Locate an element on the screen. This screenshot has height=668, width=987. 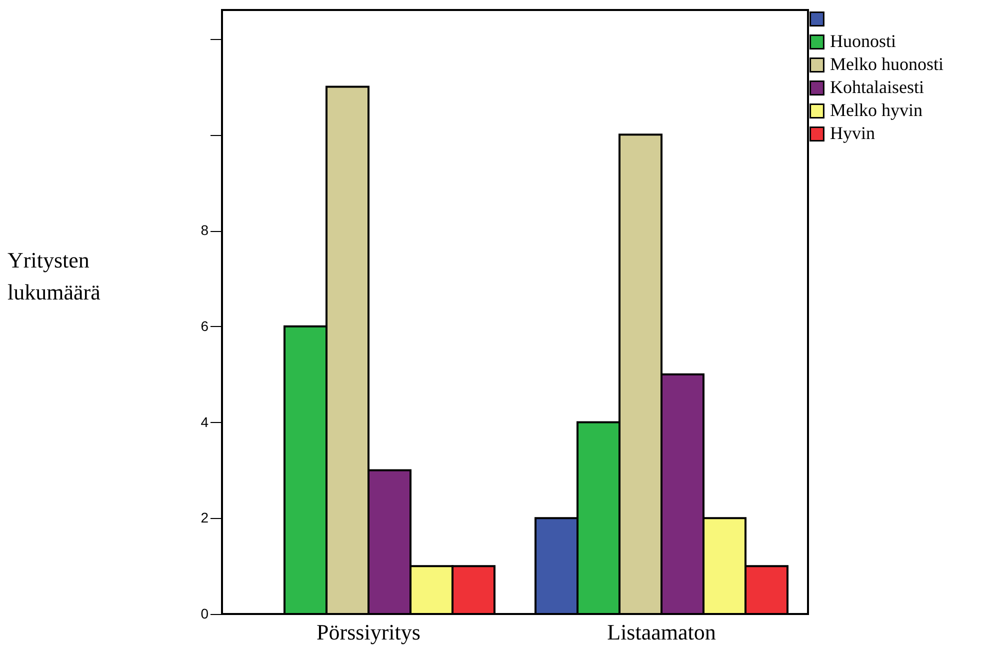
legend-label: Melko hyvin is located at coordinates (876, 110).